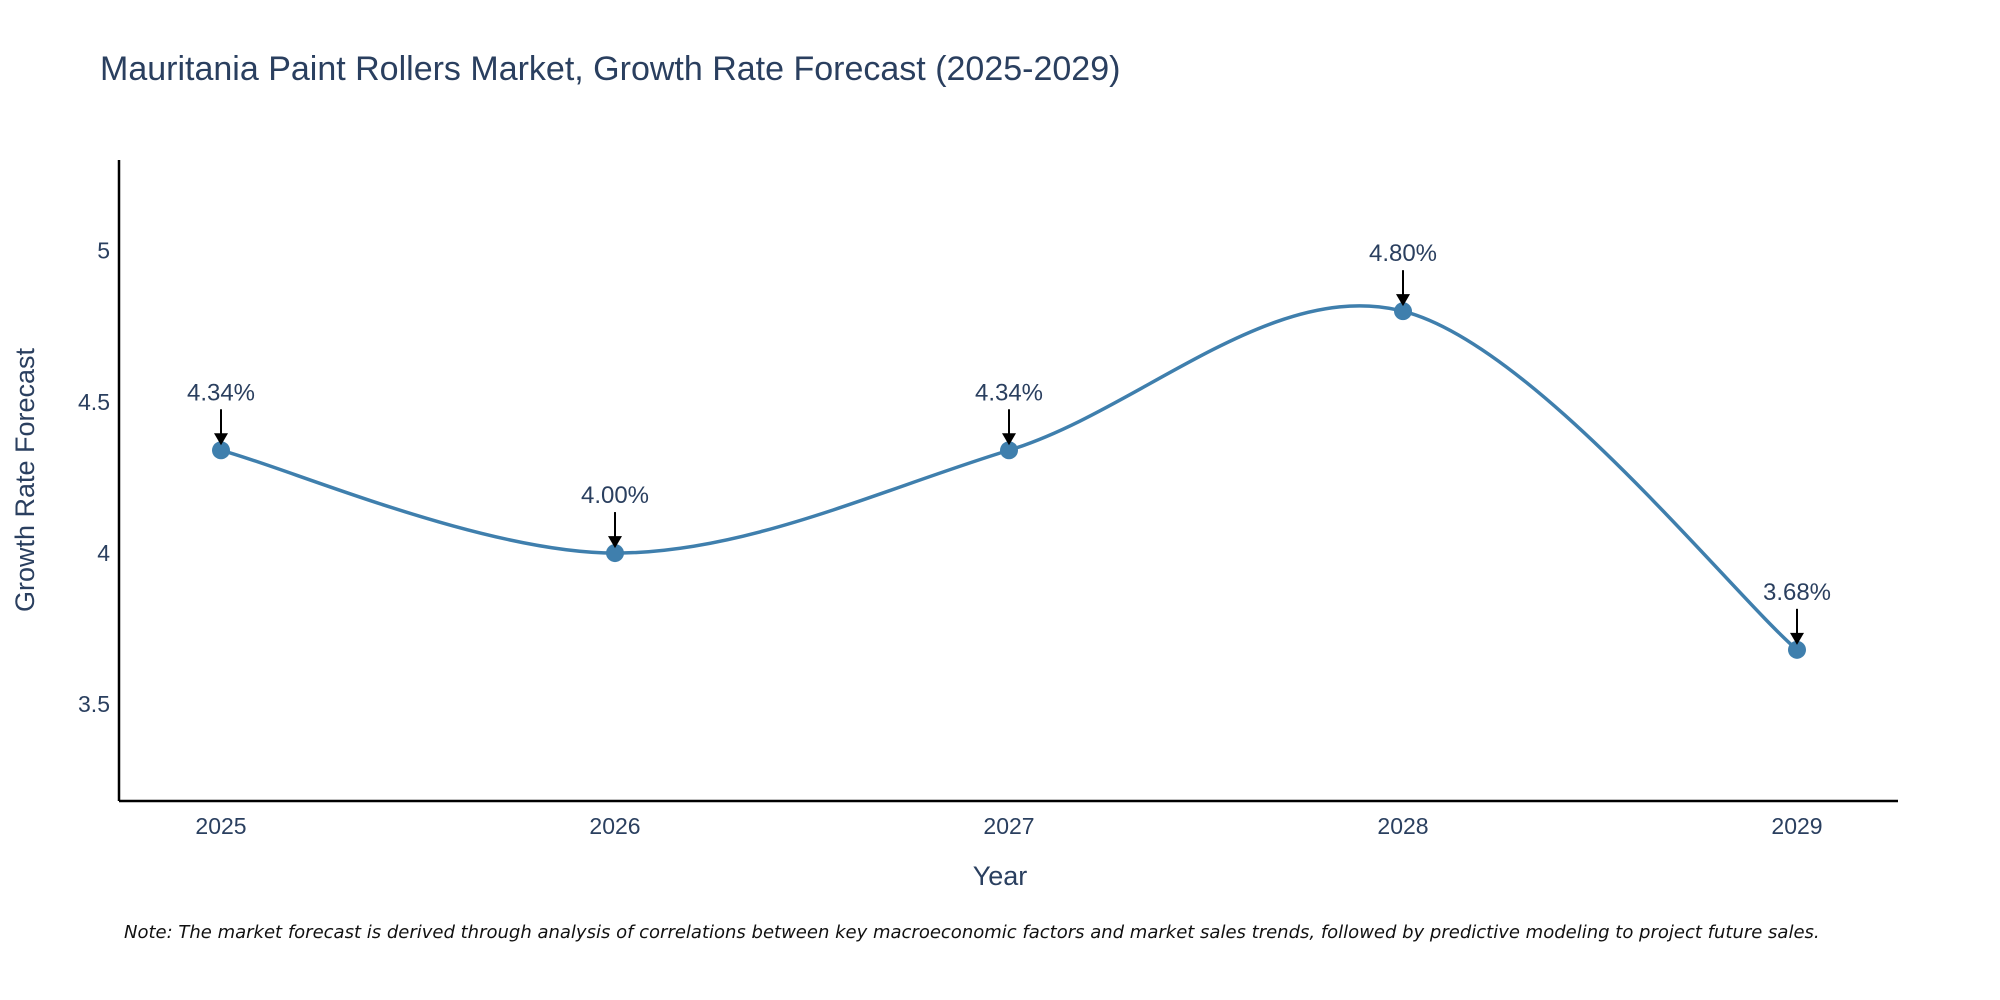 Image resolution: width=2000 pixels, height=1000 pixels. Describe the element at coordinates (1403, 253) in the screenshot. I see `data-label-2028: 4.80%` at that location.